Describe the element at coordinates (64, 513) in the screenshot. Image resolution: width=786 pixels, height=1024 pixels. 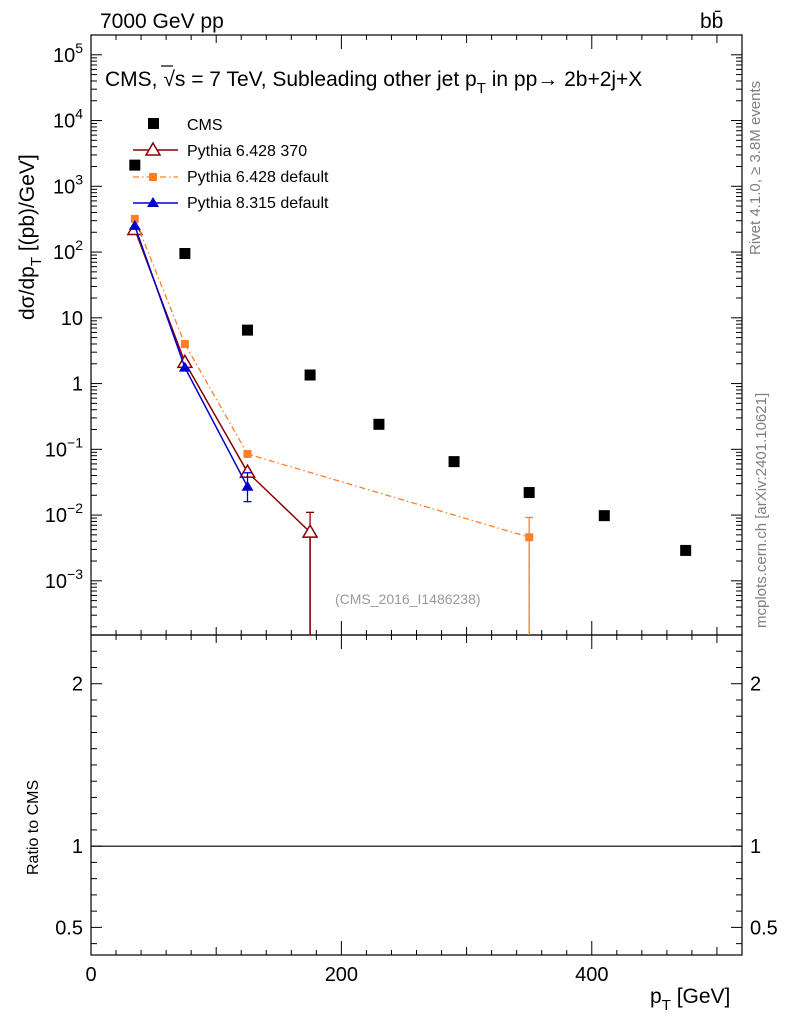
I see `y-tick-label: 10⁻²` at that location.